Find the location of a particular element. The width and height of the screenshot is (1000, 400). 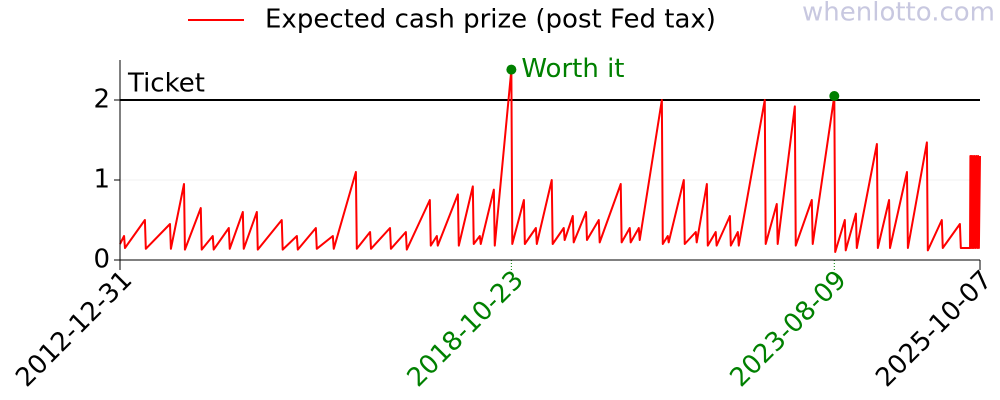

y-tick-label: 2 is located at coordinates (101, 100).